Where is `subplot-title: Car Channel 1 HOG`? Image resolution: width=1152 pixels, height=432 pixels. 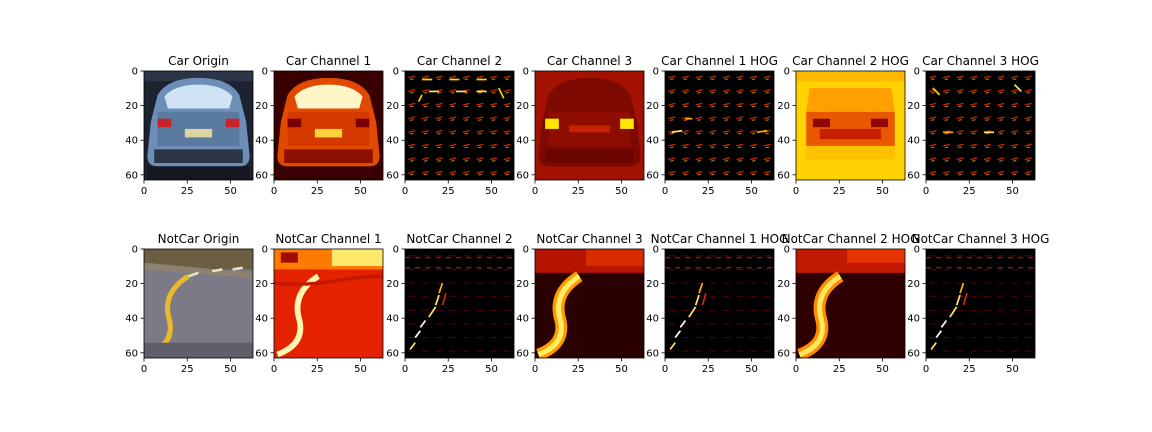 subplot-title: Car Channel 1 HOG is located at coordinates (719, 61).